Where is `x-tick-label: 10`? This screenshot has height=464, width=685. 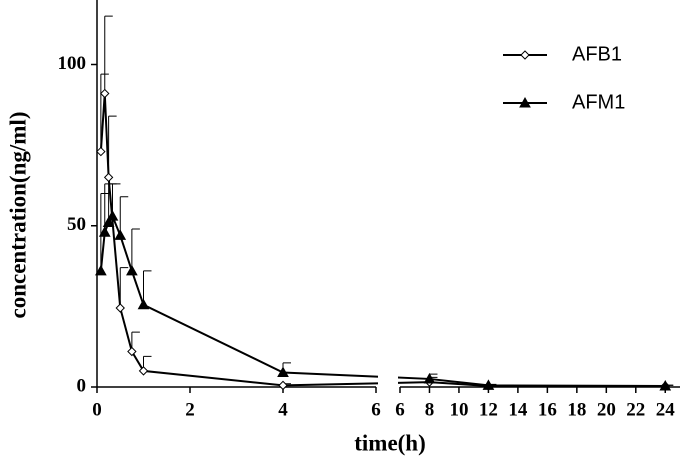
x-tick-label: 10 is located at coordinates (458, 409).